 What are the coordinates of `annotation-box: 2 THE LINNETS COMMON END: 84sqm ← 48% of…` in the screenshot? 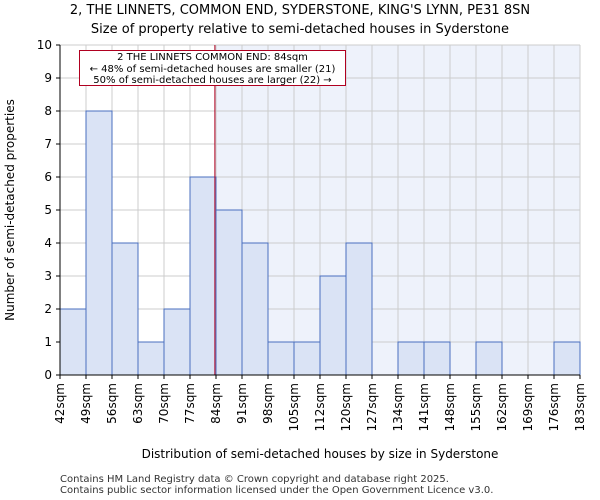 It's located at (212, 68).